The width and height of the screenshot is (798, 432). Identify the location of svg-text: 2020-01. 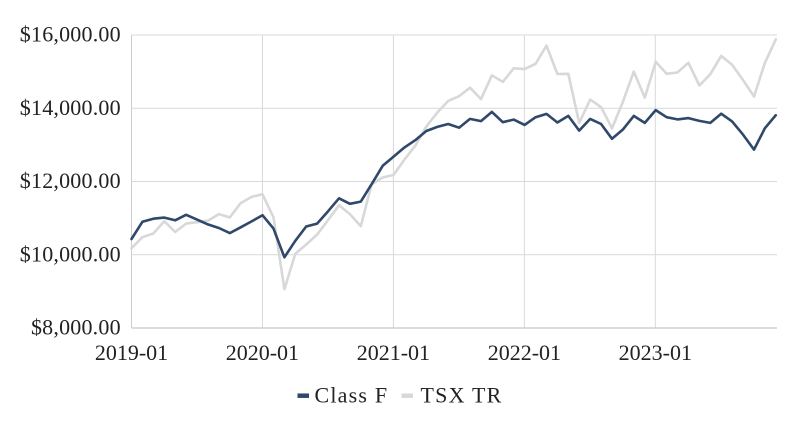
(262, 352).